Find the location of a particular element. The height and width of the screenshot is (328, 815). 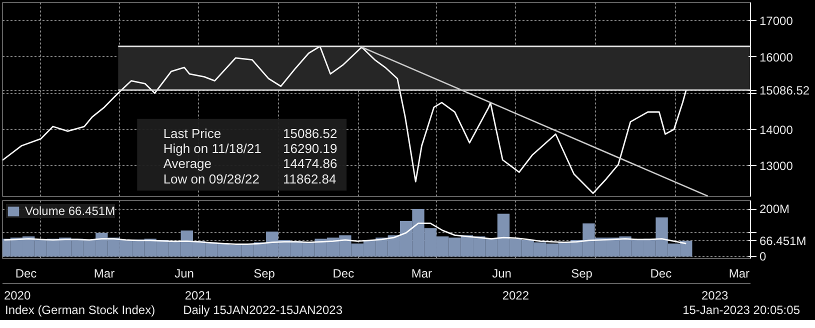

legend-label: Volume 66.451M is located at coordinates (70, 211).